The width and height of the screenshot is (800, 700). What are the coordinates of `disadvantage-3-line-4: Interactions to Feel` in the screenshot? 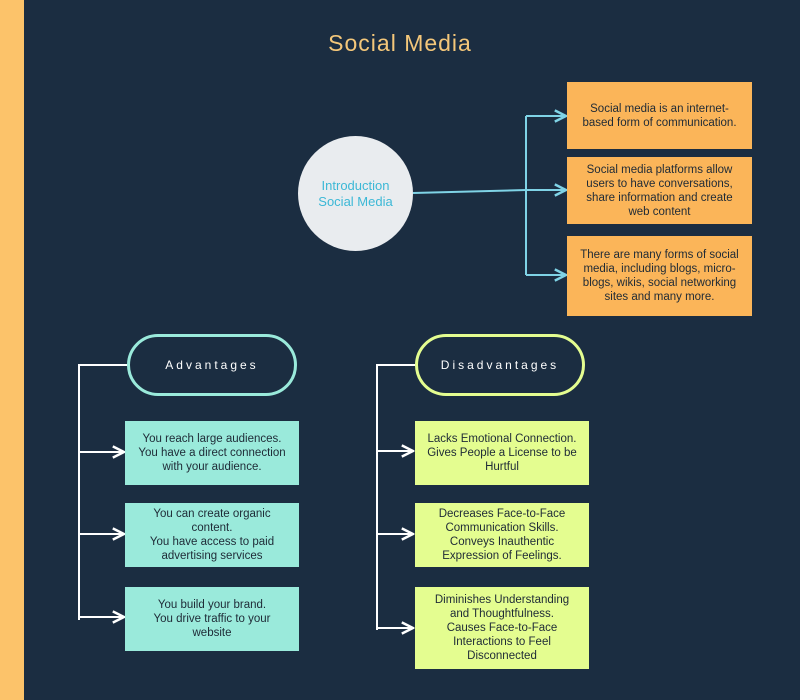 It's located at (502, 642).